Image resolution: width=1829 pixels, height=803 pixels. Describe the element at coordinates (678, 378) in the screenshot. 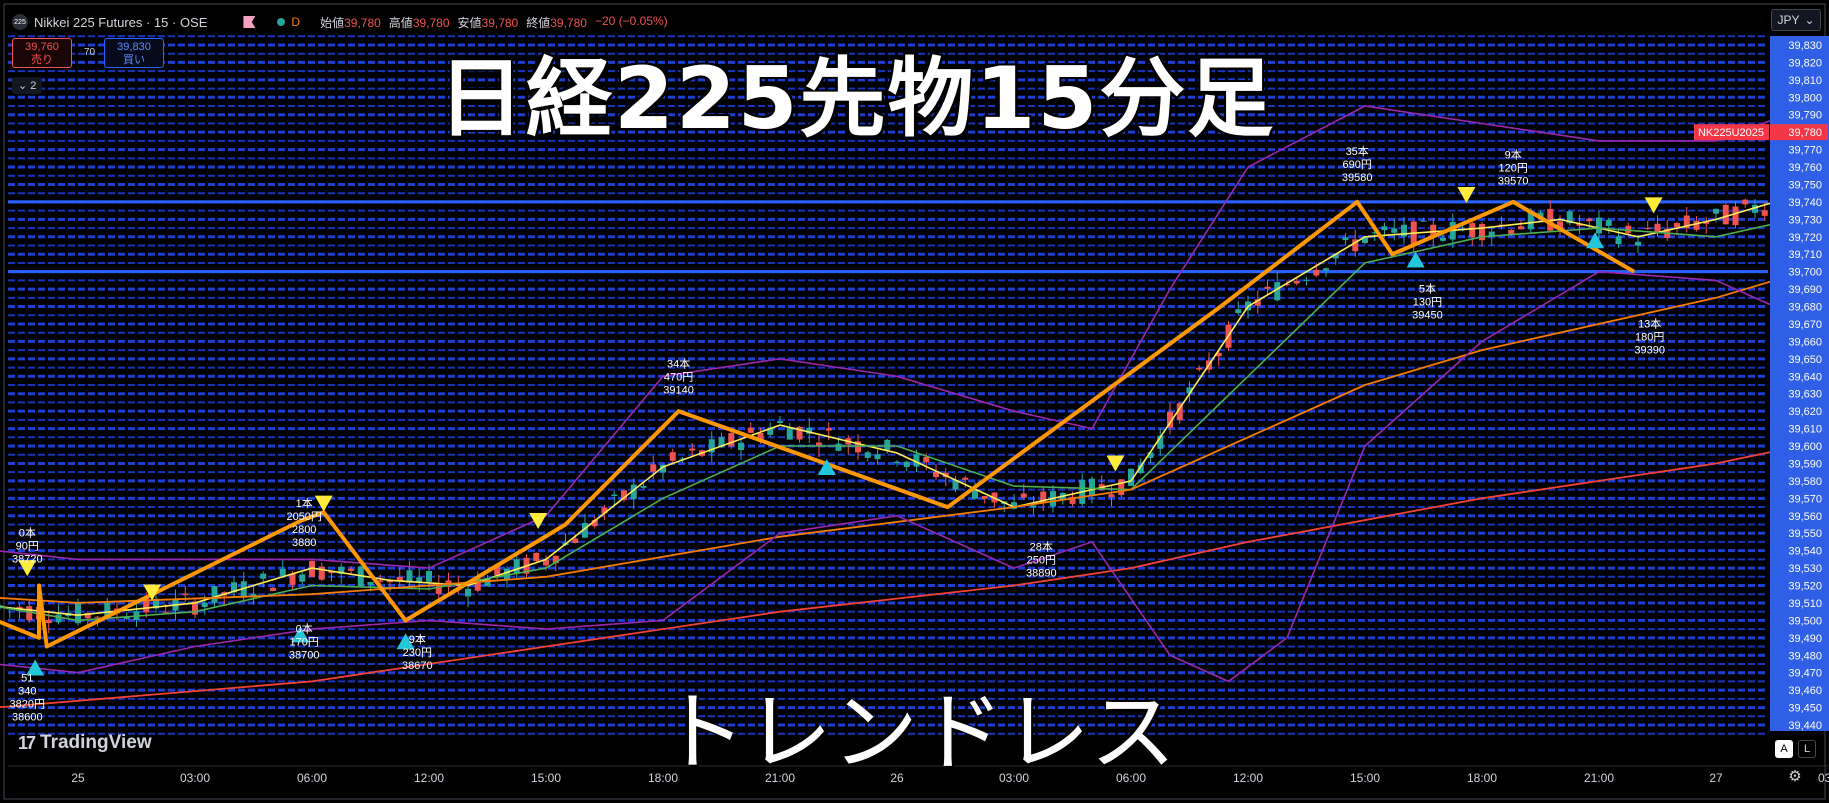

I see `zigzag-annotation: 470円` at that location.